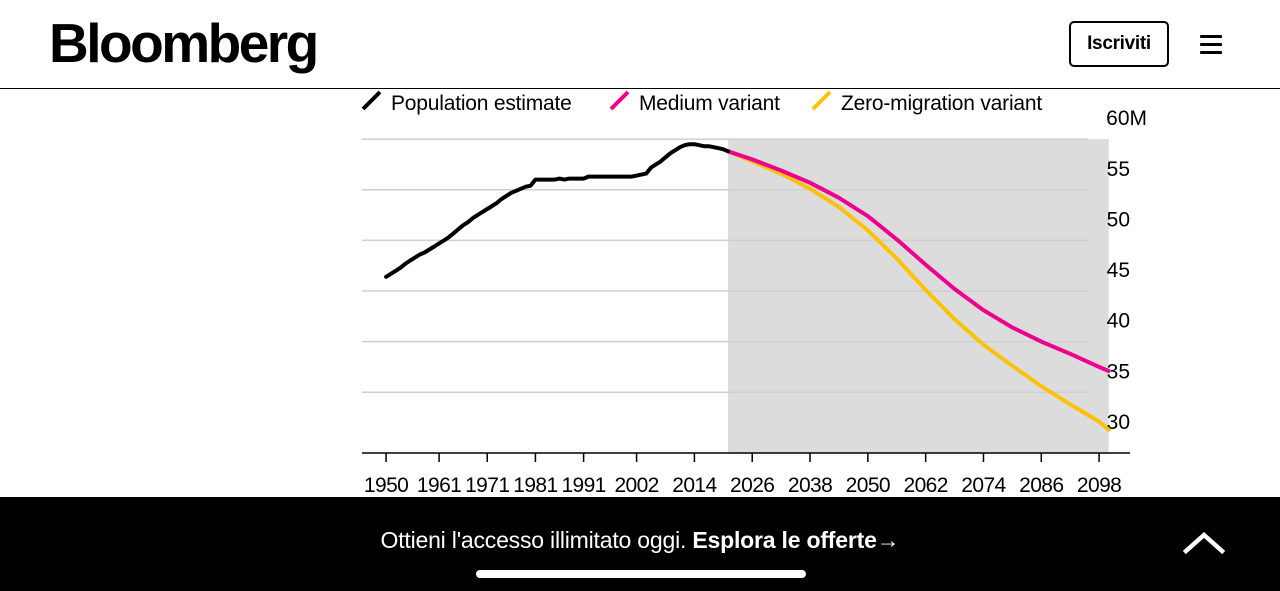 The height and width of the screenshot is (591, 1280). I want to click on legend-label-2: Zero-migration variant, so click(941, 103).